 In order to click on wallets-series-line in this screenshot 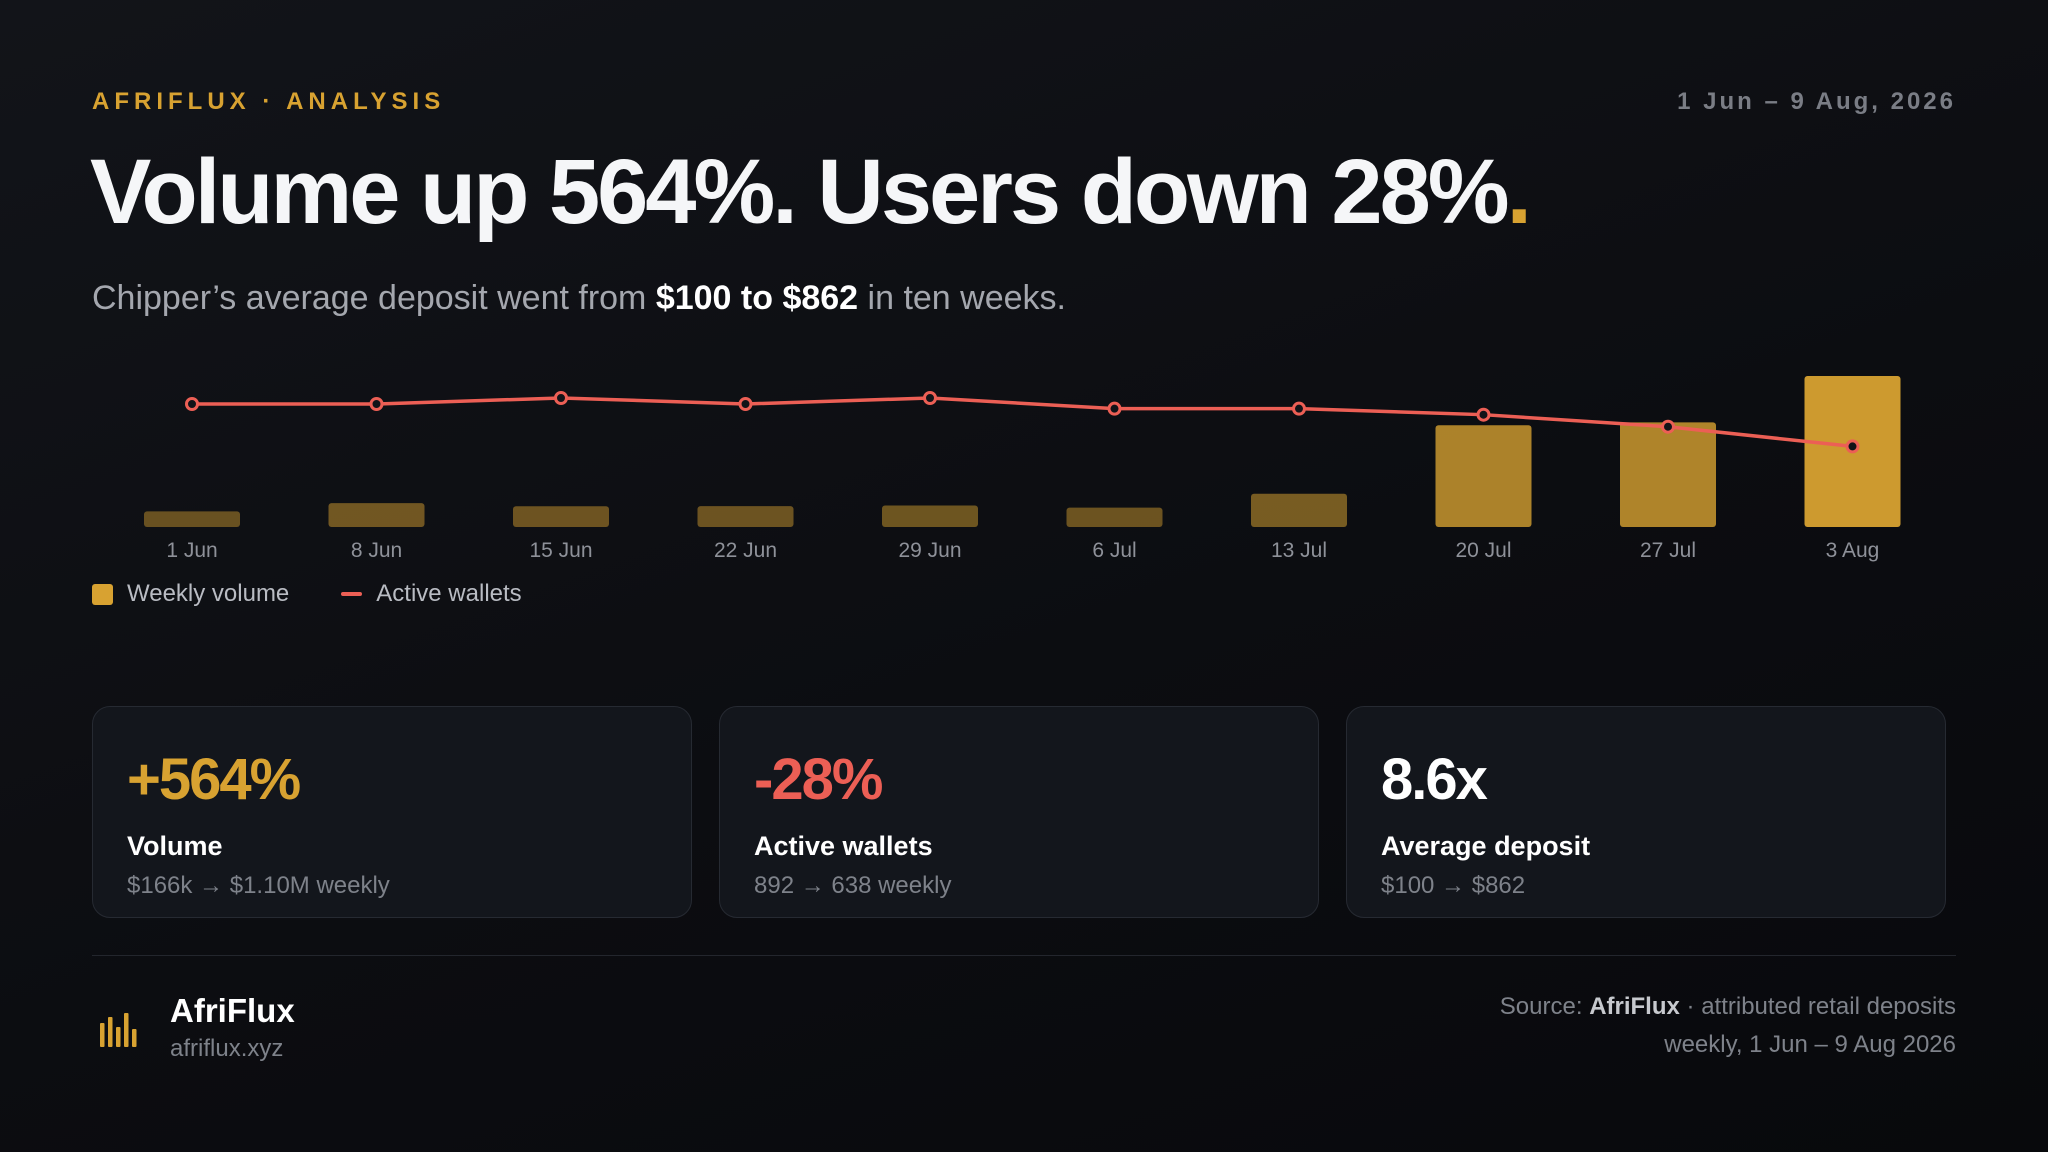, I will do `click(1022, 422)`.